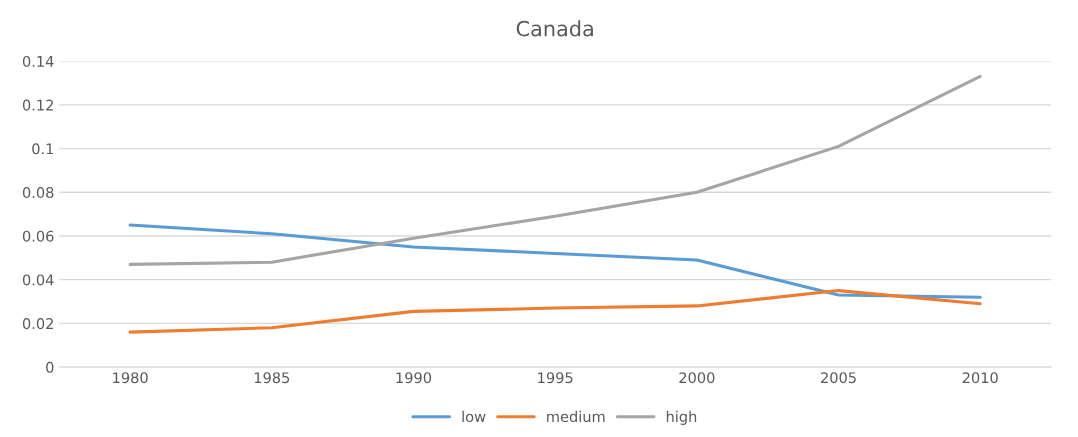  Describe the element at coordinates (414, 378) in the screenshot. I see `x-tick-label: 1990` at that location.